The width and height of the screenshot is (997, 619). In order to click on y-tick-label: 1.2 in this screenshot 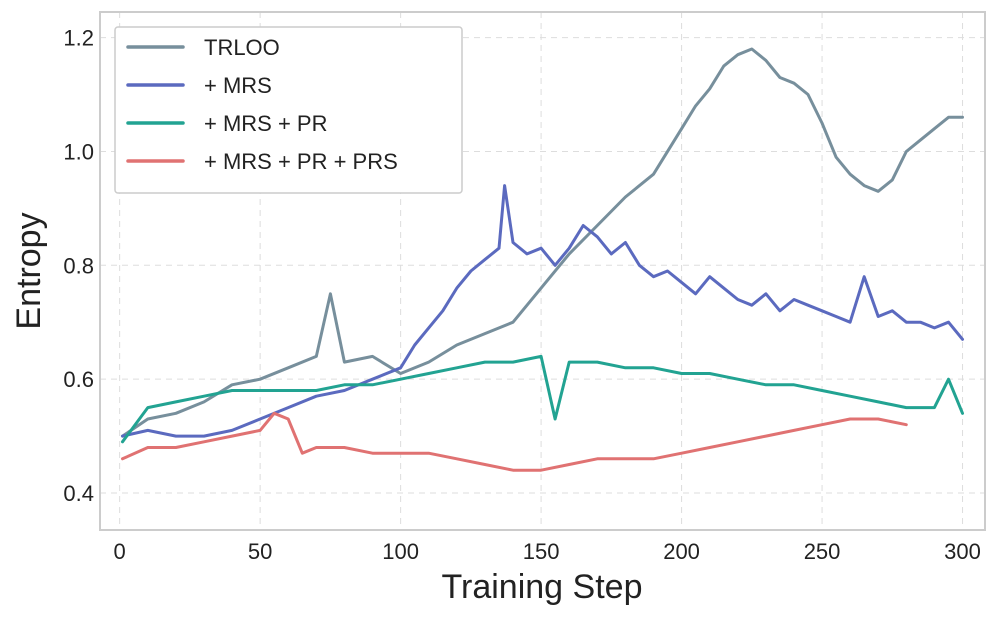, I will do `click(78, 38)`.